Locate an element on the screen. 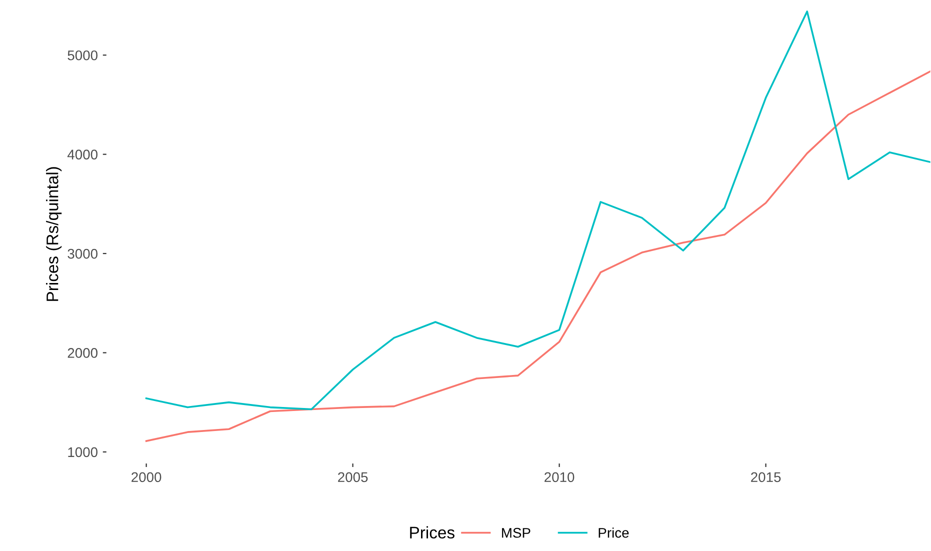 The image size is (931, 551). y-tick-label: 2000 is located at coordinates (83, 353).